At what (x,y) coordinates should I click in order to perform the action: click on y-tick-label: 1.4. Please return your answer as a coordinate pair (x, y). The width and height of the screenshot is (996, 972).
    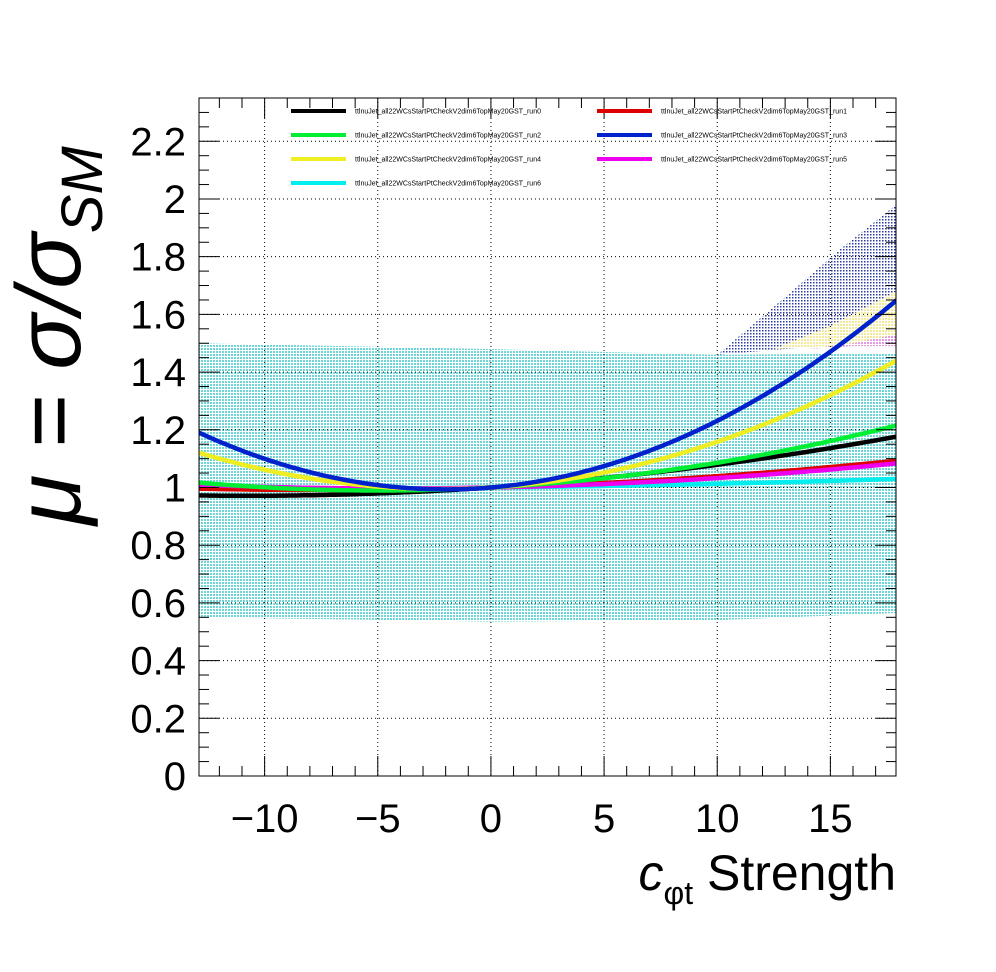
    Looking at the image, I should click on (158, 373).